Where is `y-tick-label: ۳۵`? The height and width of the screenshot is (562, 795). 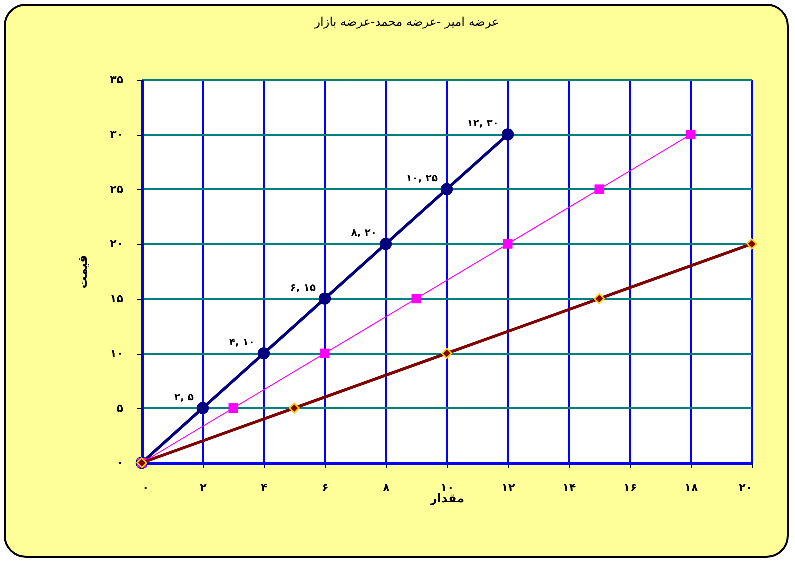 y-tick-label: ۳۵ is located at coordinates (117, 80).